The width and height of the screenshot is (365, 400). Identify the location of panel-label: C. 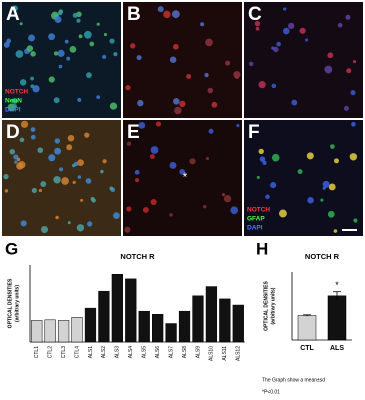
(255, 14).